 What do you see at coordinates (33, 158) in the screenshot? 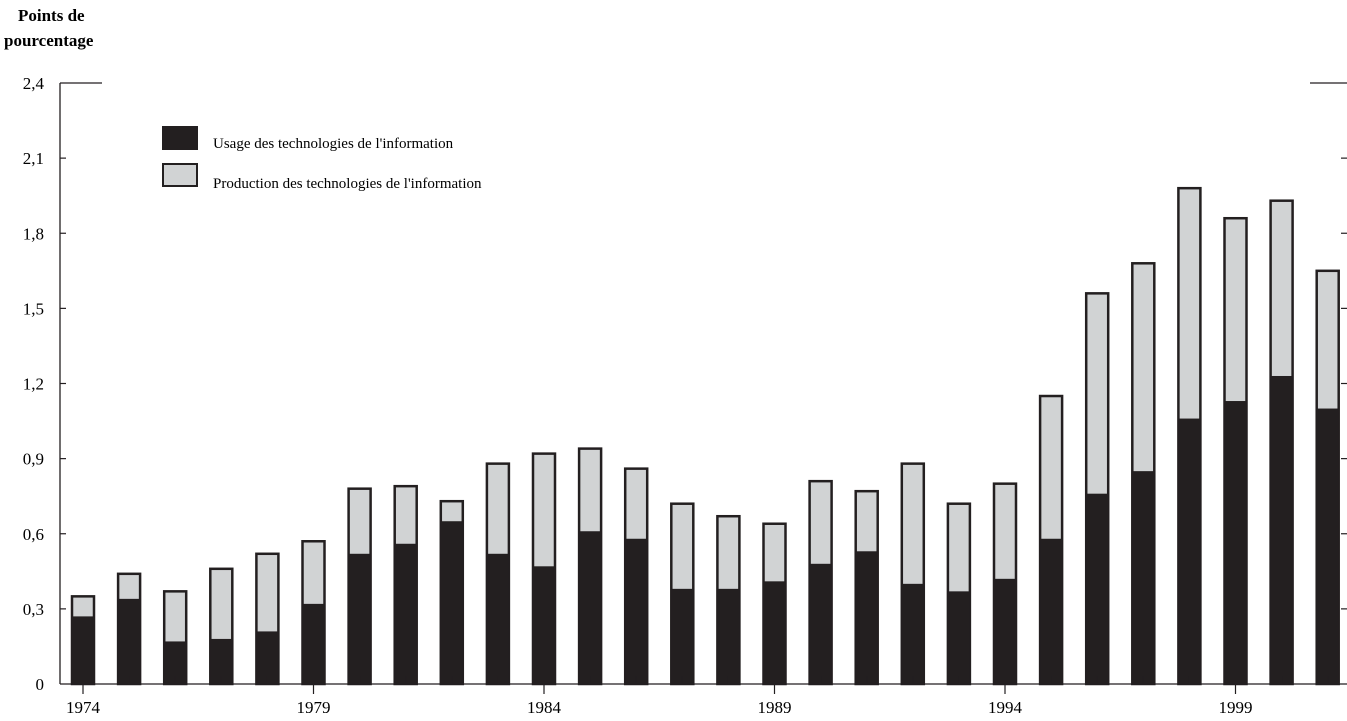
I see `y-tick-label: 2,1` at bounding box center [33, 158].